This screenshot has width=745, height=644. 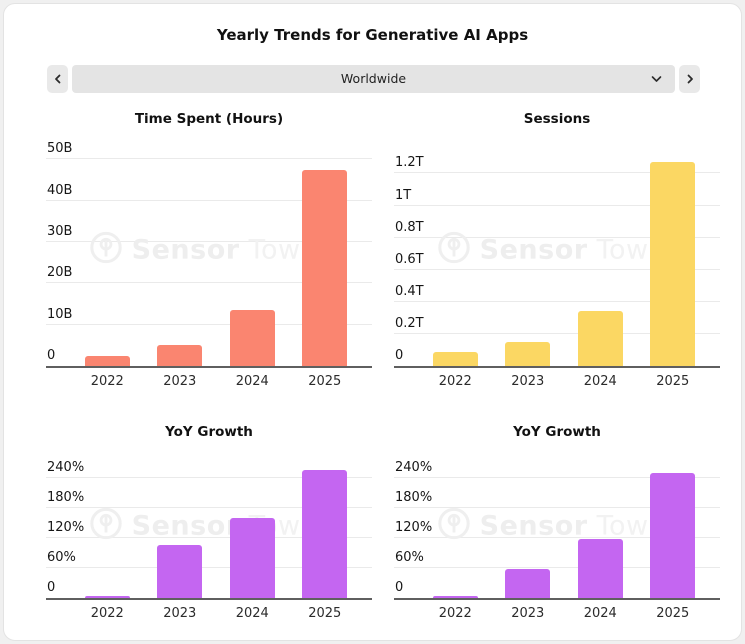 What do you see at coordinates (60, 314) in the screenshot?
I see `y-tick-10B: 10B` at bounding box center [60, 314].